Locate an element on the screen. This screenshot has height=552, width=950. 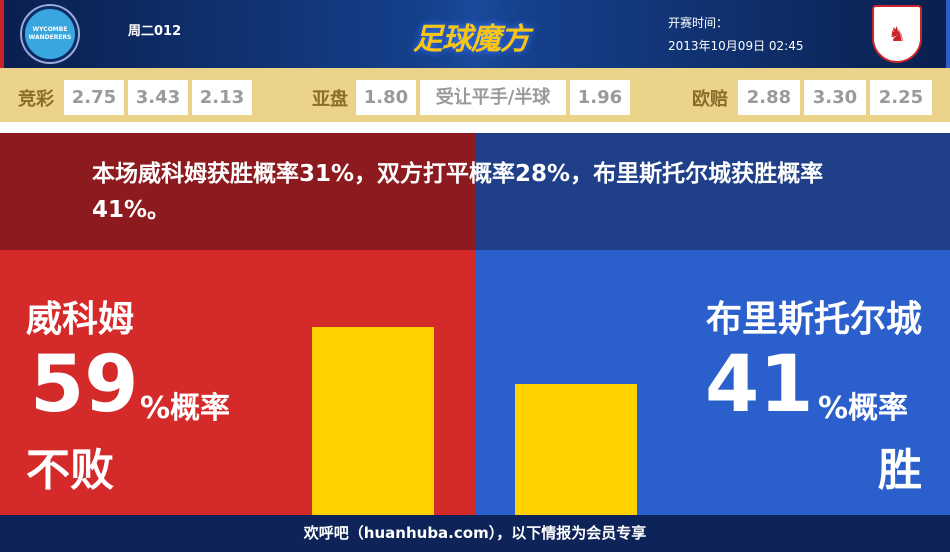
euro-odd: 3.30 is located at coordinates (835, 97).